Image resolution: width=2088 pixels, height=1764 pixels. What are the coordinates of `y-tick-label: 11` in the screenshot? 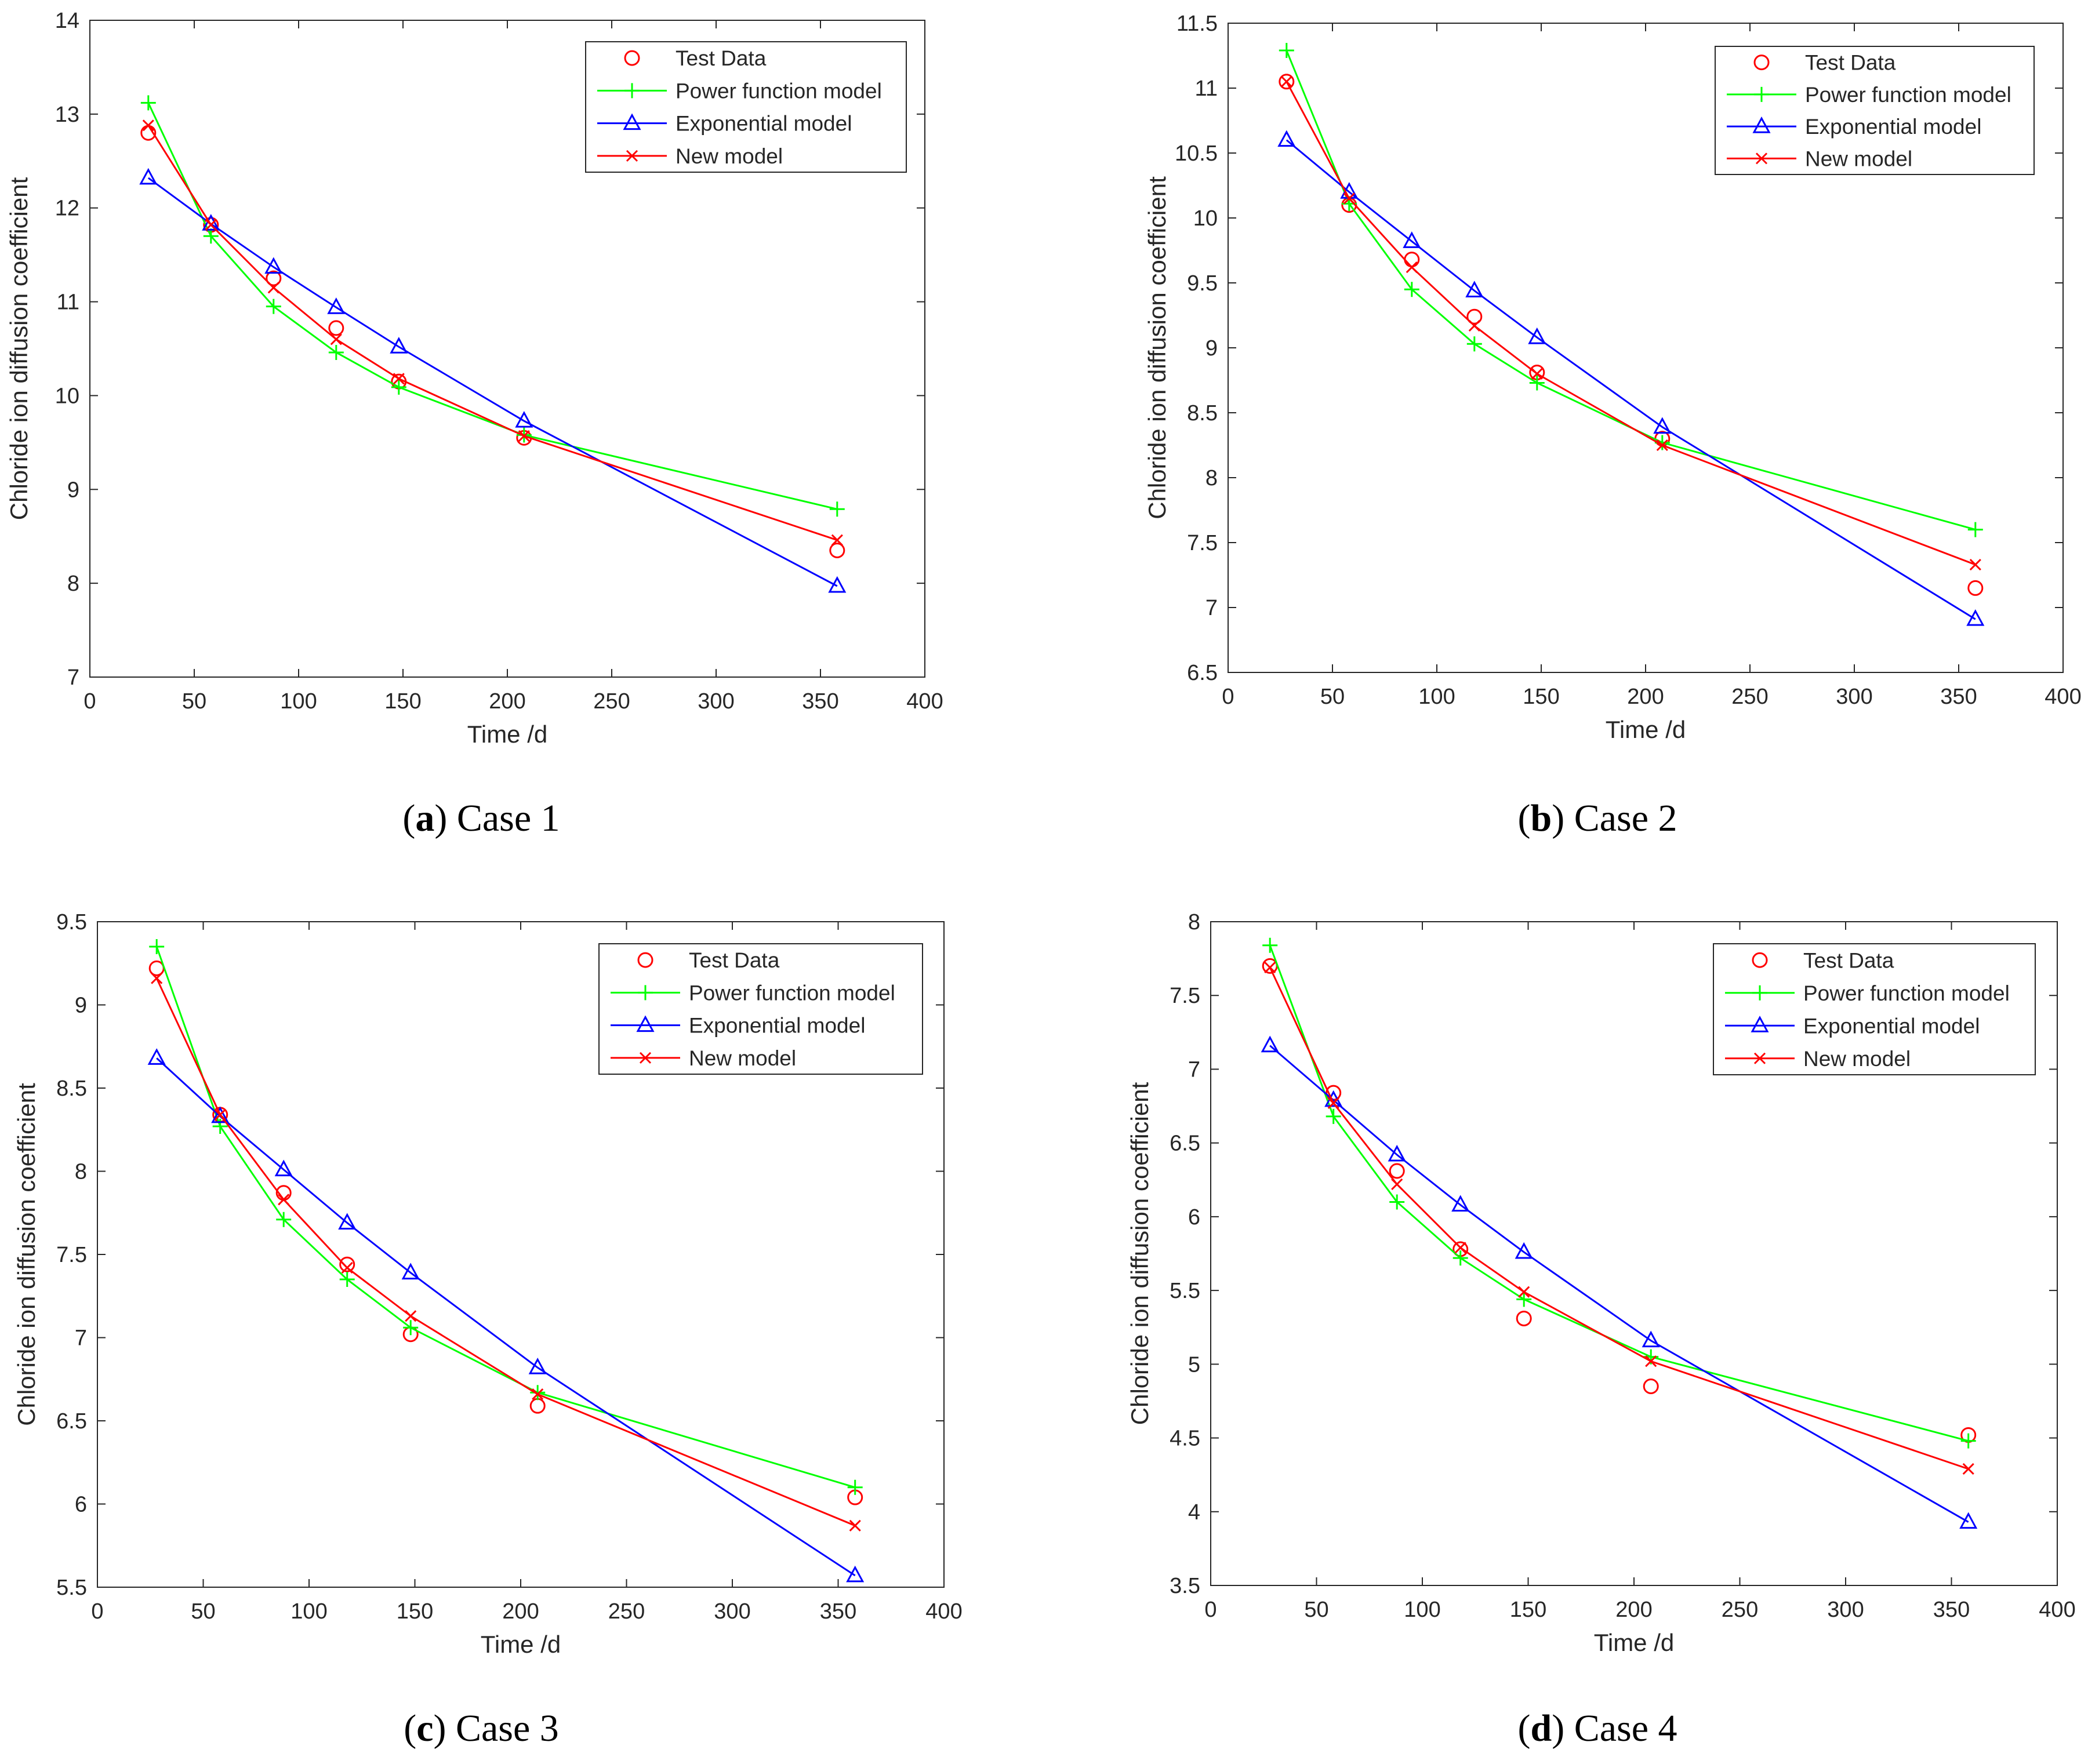 It's located at (1206, 89).